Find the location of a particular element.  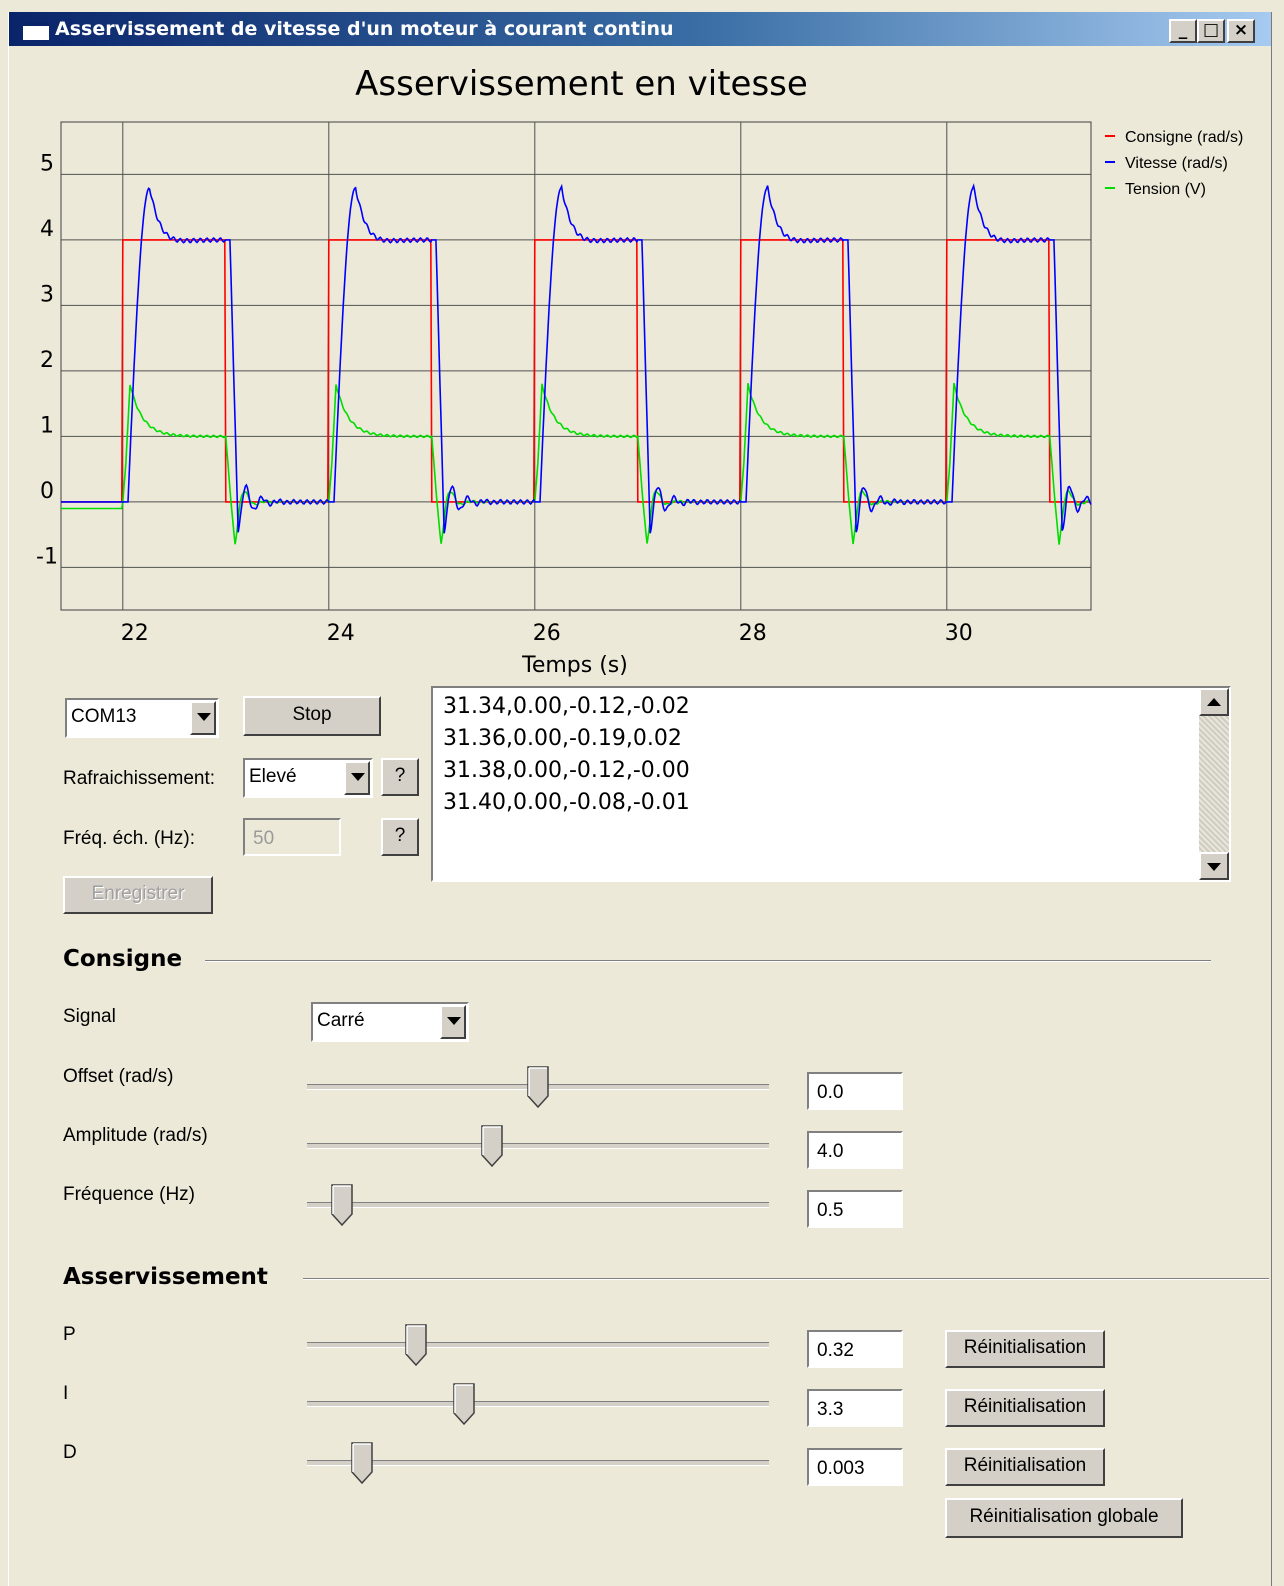

refresh-label: Rafraichissement: is located at coordinates (139, 778).